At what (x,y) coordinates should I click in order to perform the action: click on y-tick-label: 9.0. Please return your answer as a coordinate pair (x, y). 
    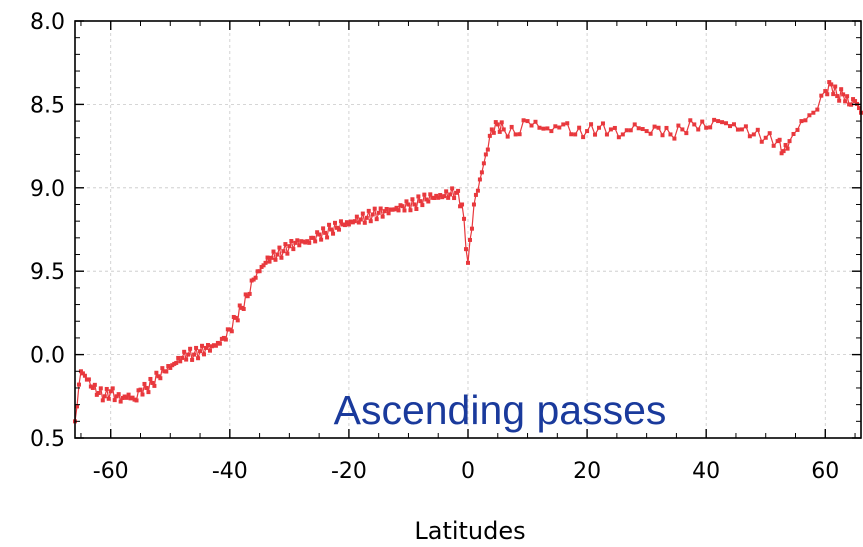
    Looking at the image, I should click on (47, 189).